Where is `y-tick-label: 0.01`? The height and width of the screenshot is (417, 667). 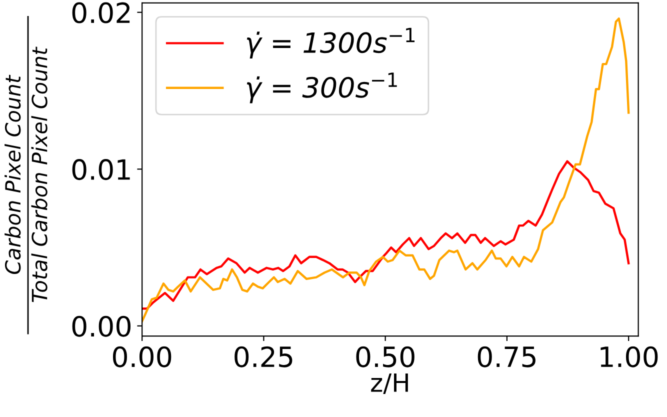
y-tick-label: 0.01 is located at coordinates (101, 169).